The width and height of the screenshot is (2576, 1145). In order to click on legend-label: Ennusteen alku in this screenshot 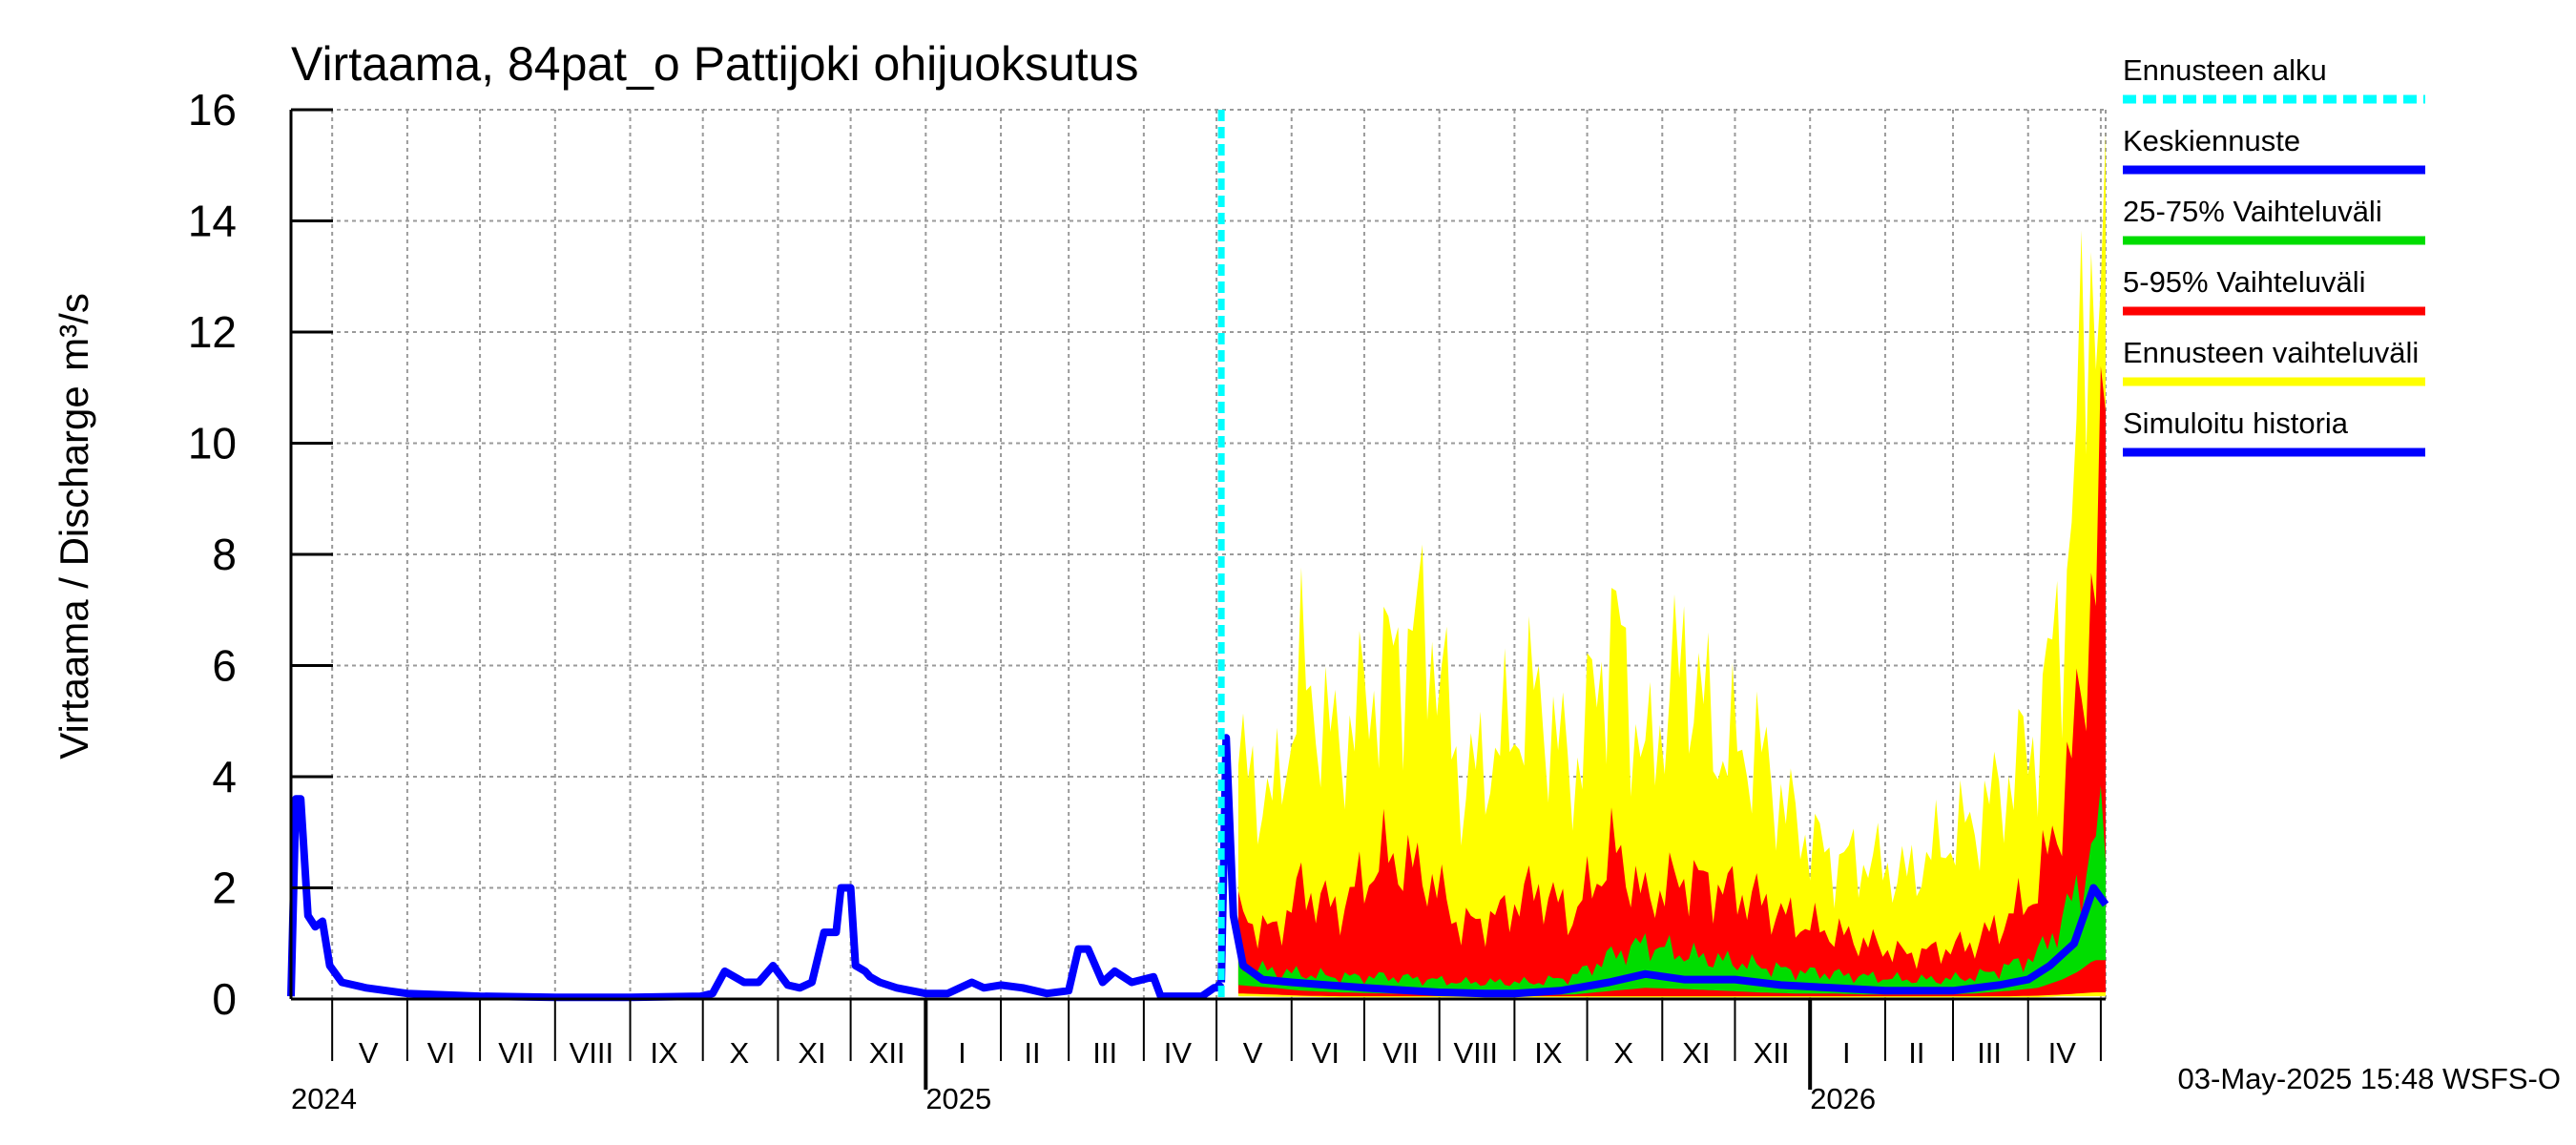, I will do `click(2225, 70)`.